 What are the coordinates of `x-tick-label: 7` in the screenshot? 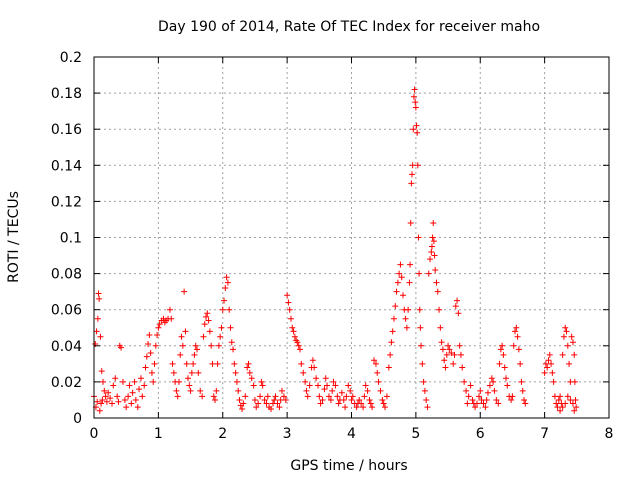 It's located at (544, 434).